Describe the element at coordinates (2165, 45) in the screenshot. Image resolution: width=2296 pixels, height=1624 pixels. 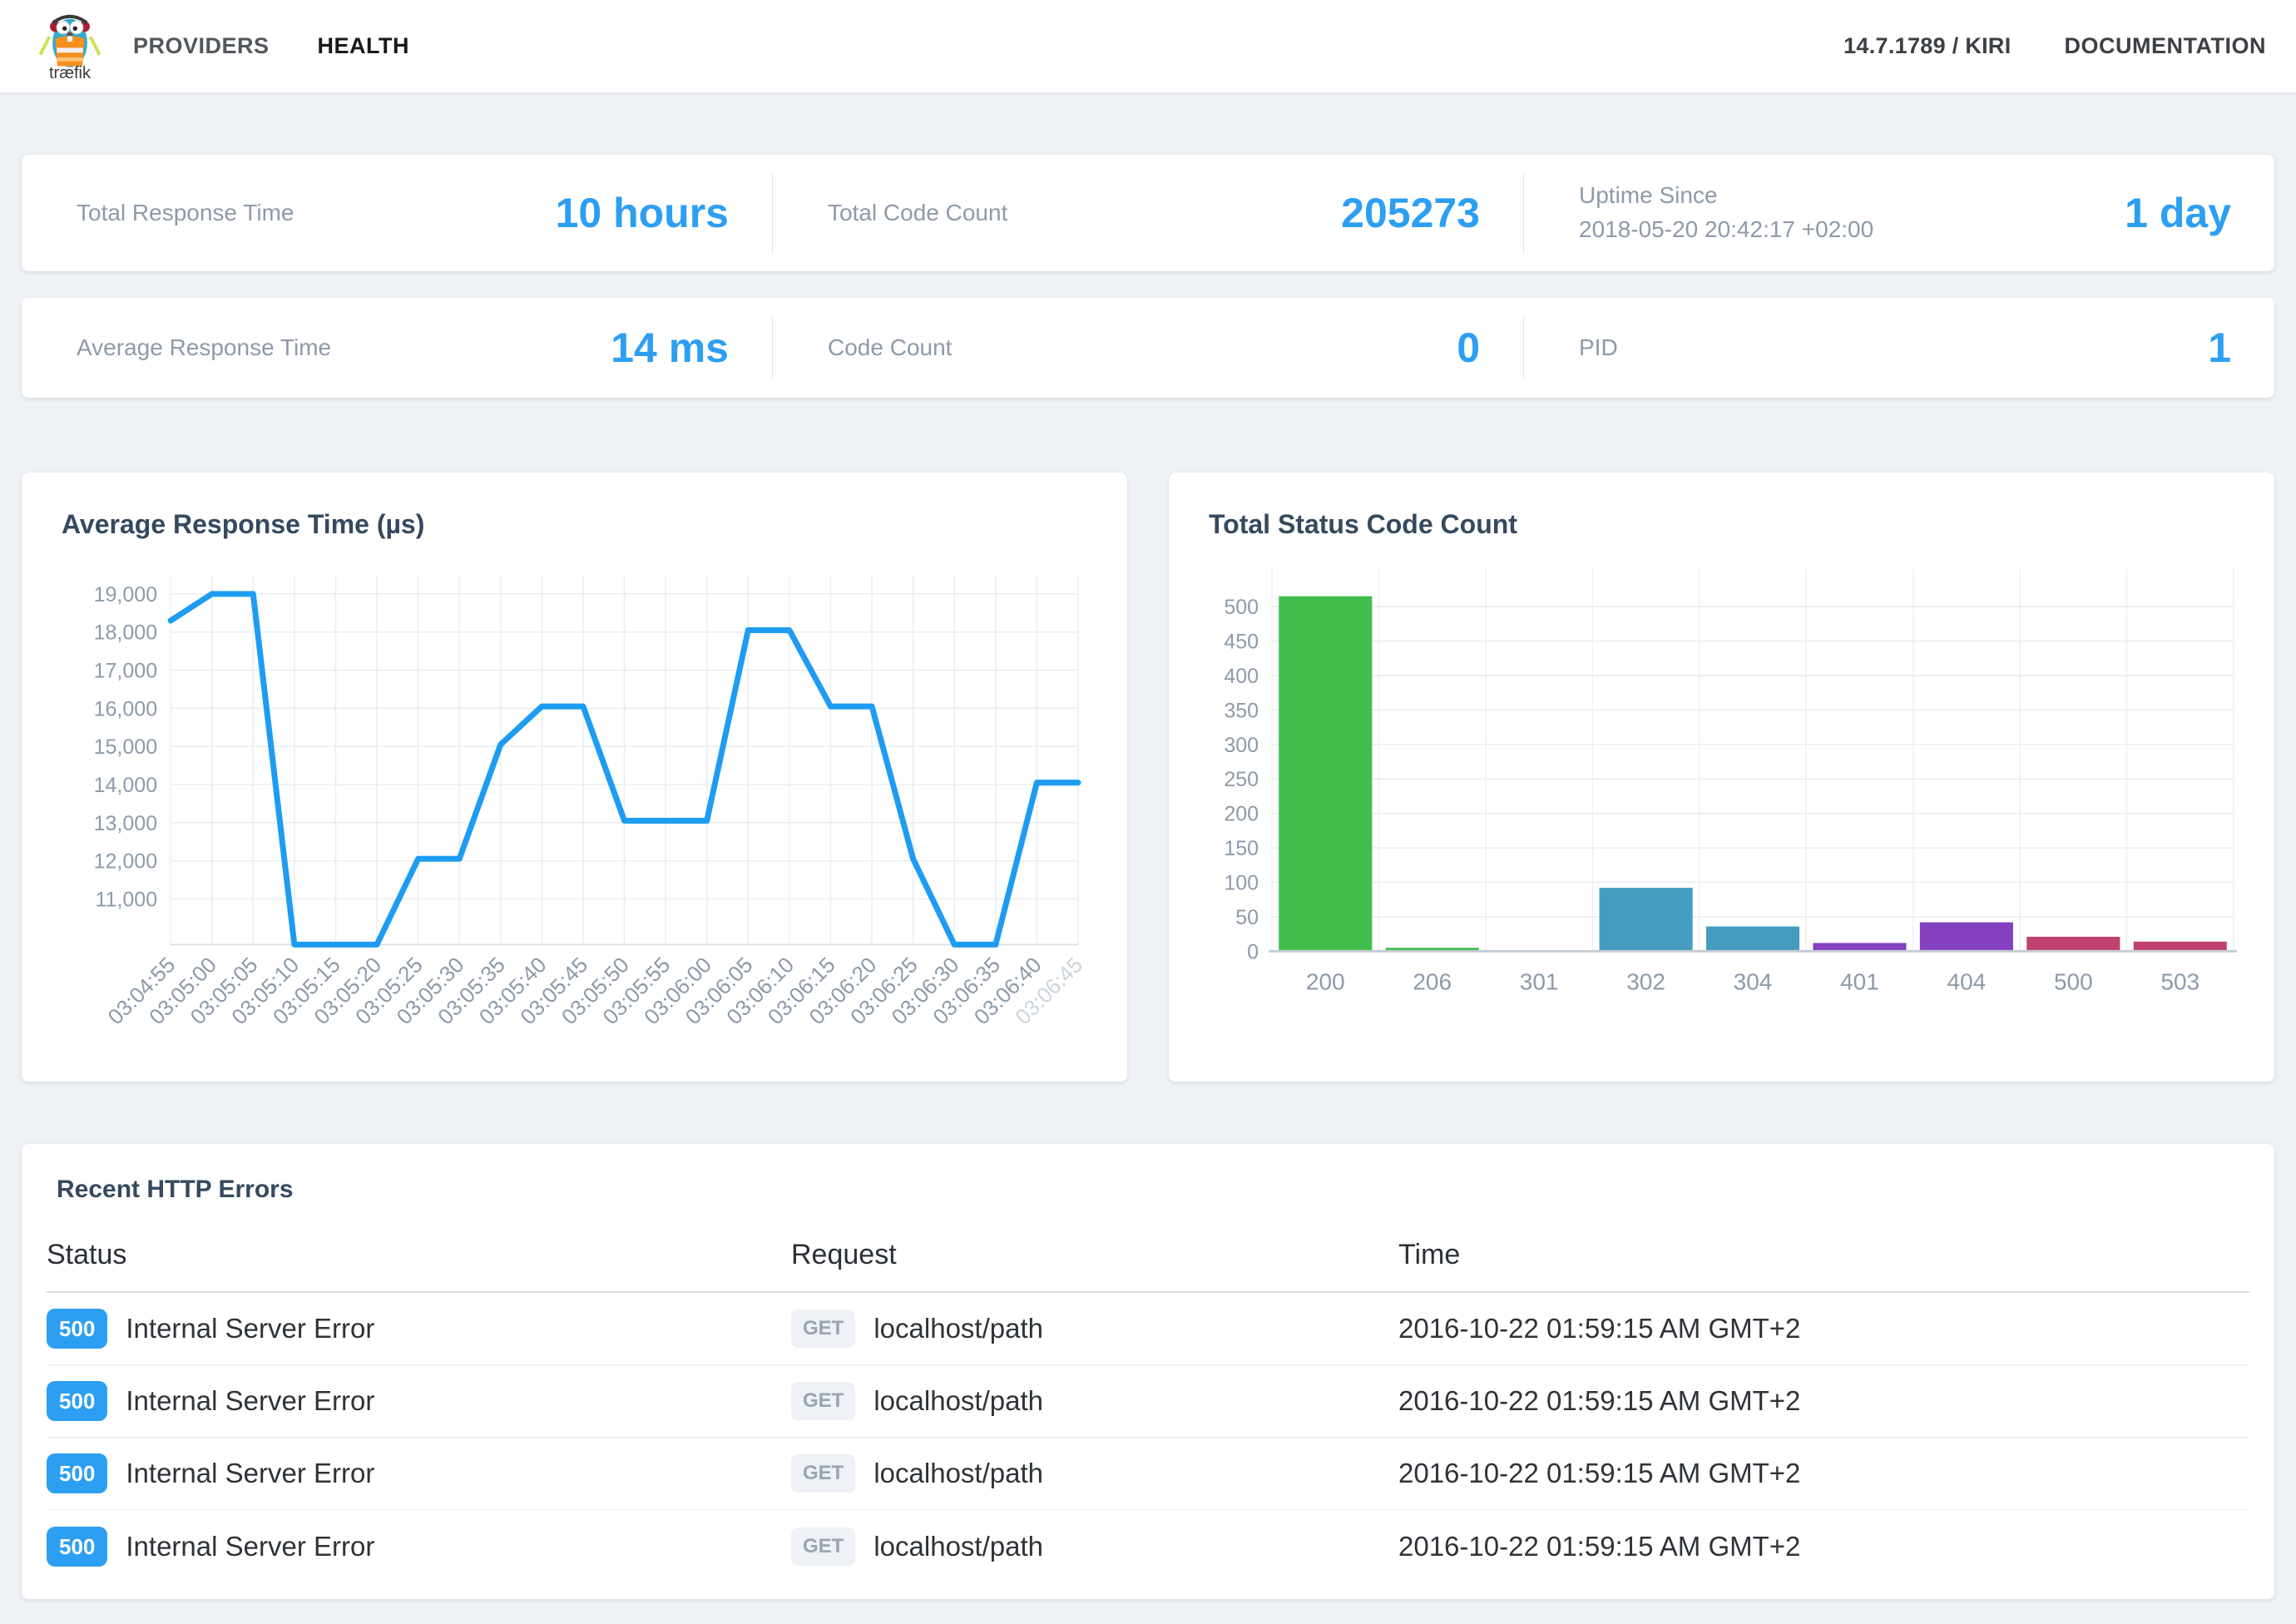
I see `nav-item-documentation: DOCUMENTATION` at that location.